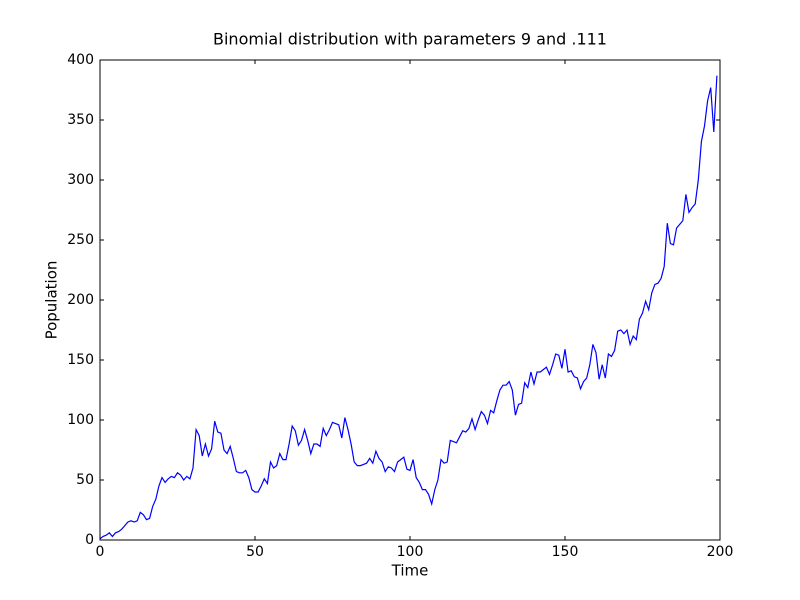 The height and width of the screenshot is (600, 800). What do you see at coordinates (410, 571) in the screenshot?
I see `x-axis-label: Time` at bounding box center [410, 571].